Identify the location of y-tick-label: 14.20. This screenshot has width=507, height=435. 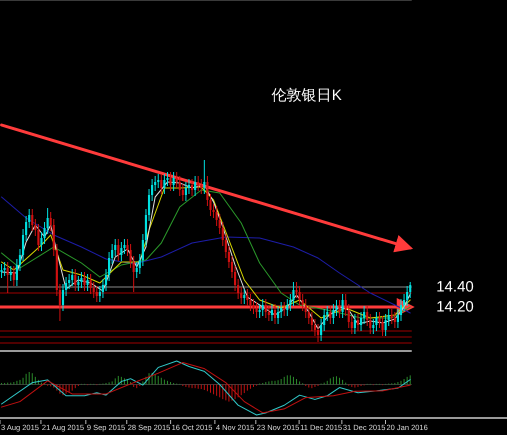
(455, 307).